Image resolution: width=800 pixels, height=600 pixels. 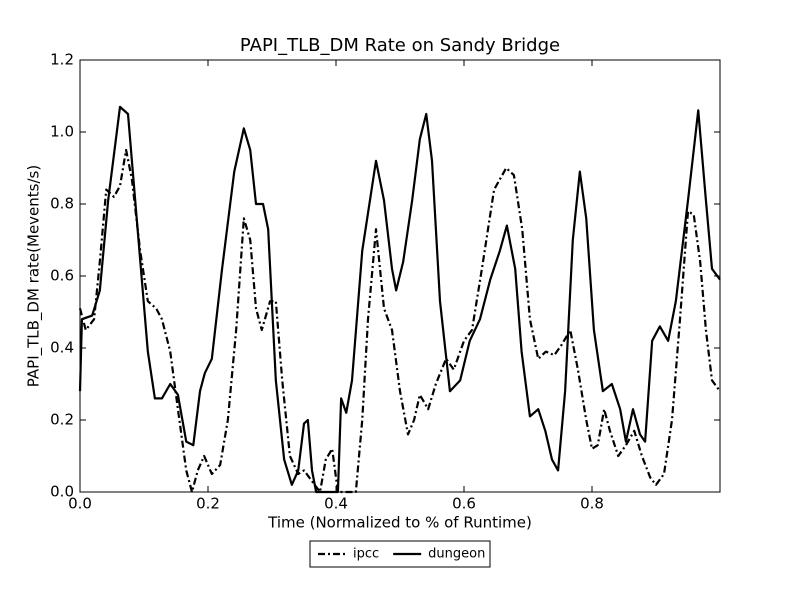 I want to click on chart-title: PAPI_TLB_DM Rate on Sandy Bridge, so click(x=400, y=45).